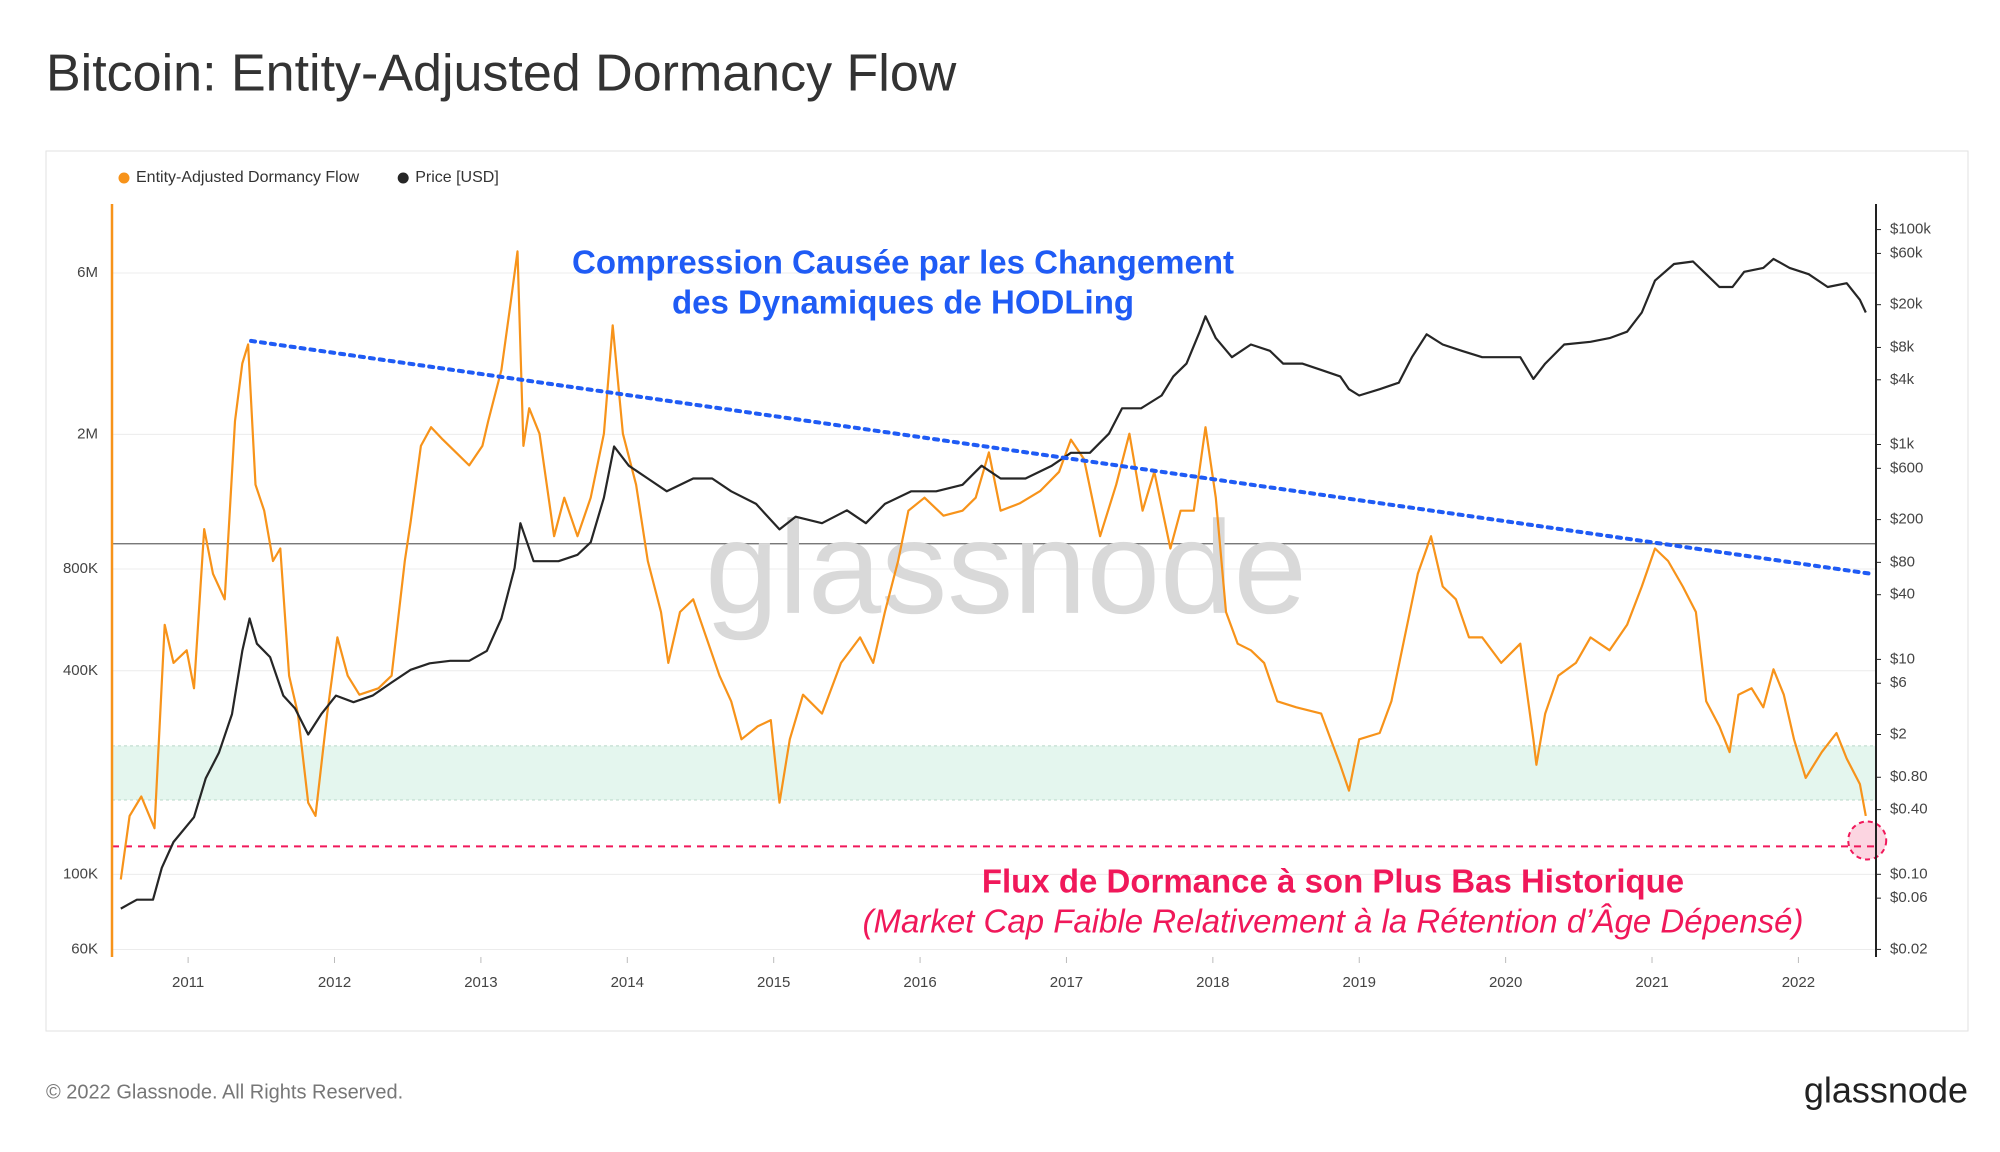  Describe the element at coordinates (1909, 873) in the screenshot. I see `y2-tick-label: $0.10` at that location.